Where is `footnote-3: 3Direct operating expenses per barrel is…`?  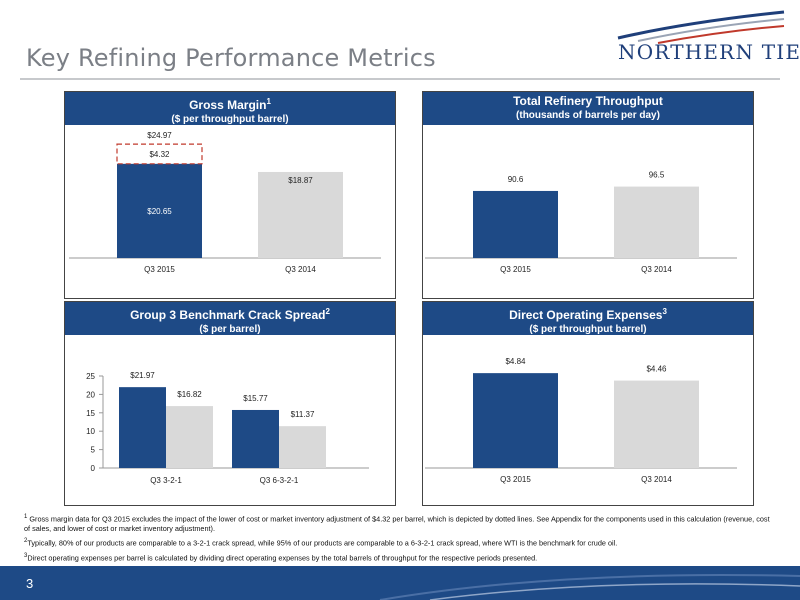 footnote-3: 3Direct operating expenses per barrel is… is located at coordinates (281, 557).